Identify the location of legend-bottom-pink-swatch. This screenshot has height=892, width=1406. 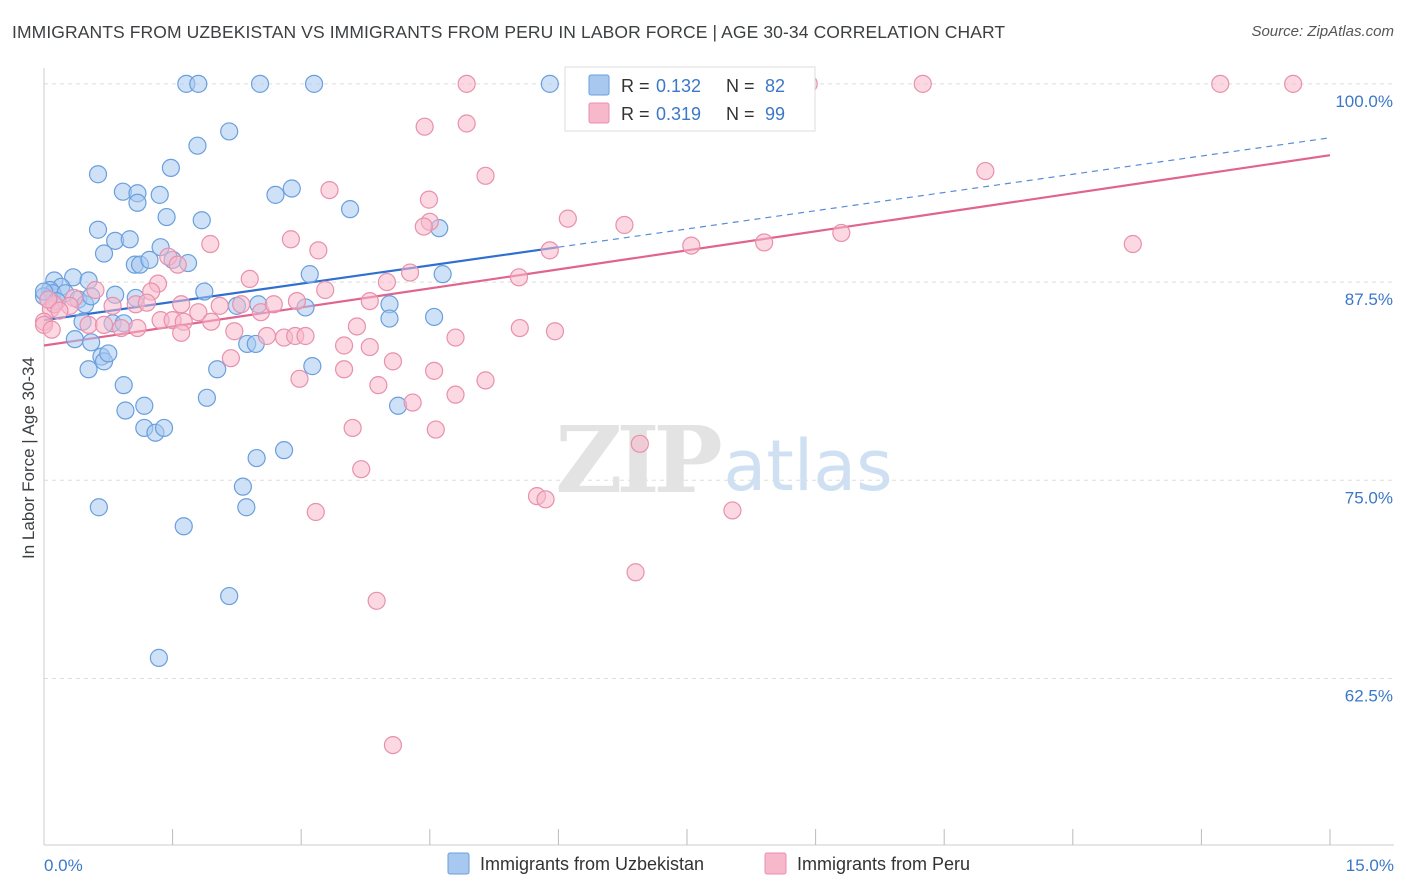
(775, 863).